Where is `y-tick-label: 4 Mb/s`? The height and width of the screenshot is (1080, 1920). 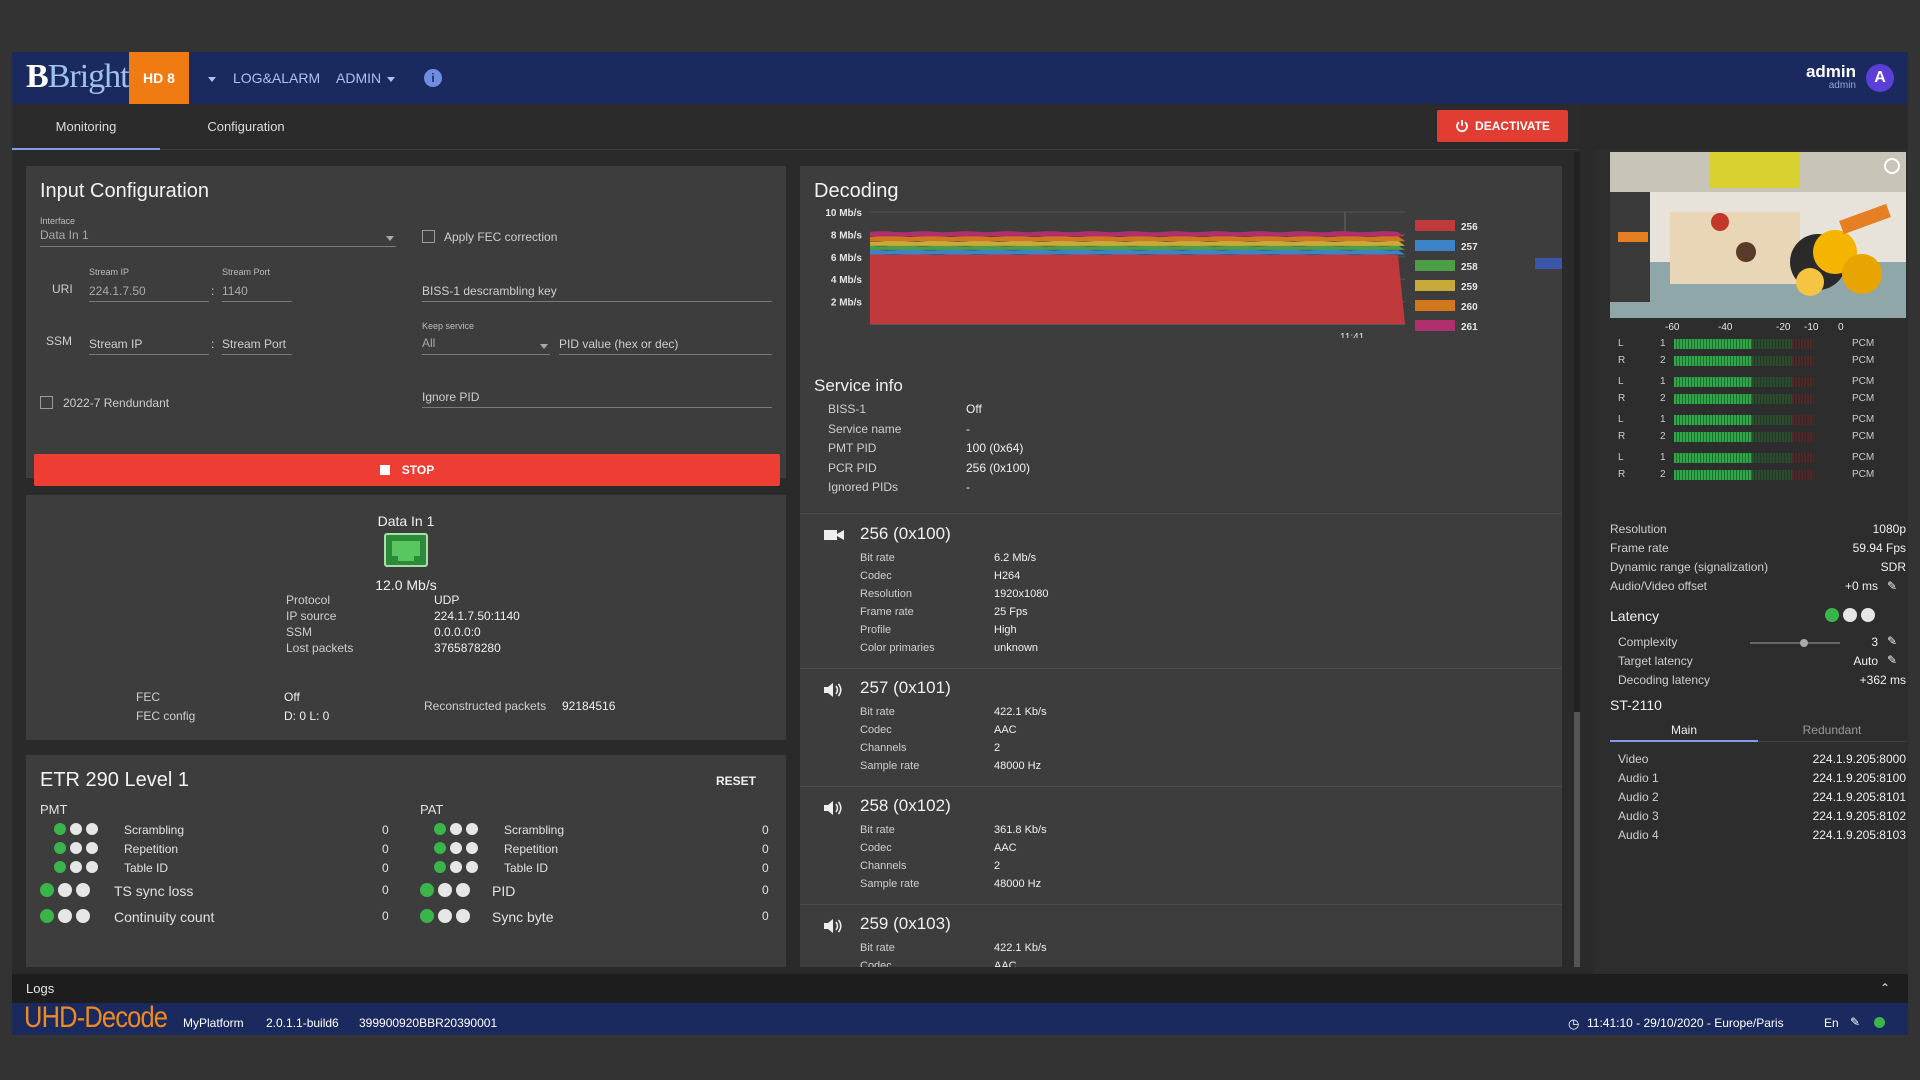 y-tick-label: 4 Mb/s is located at coordinates (847, 280).